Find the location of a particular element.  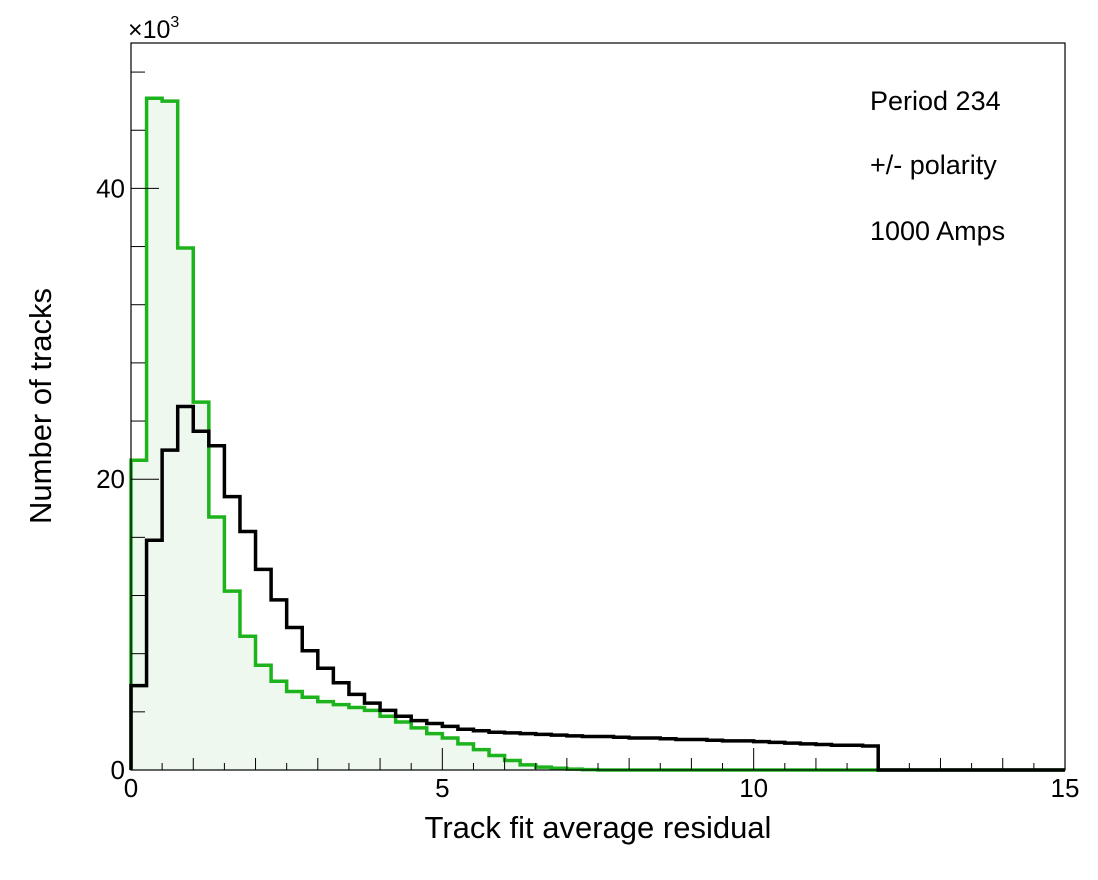

x-axis-title: Track fit average residual is located at coordinates (598, 827).